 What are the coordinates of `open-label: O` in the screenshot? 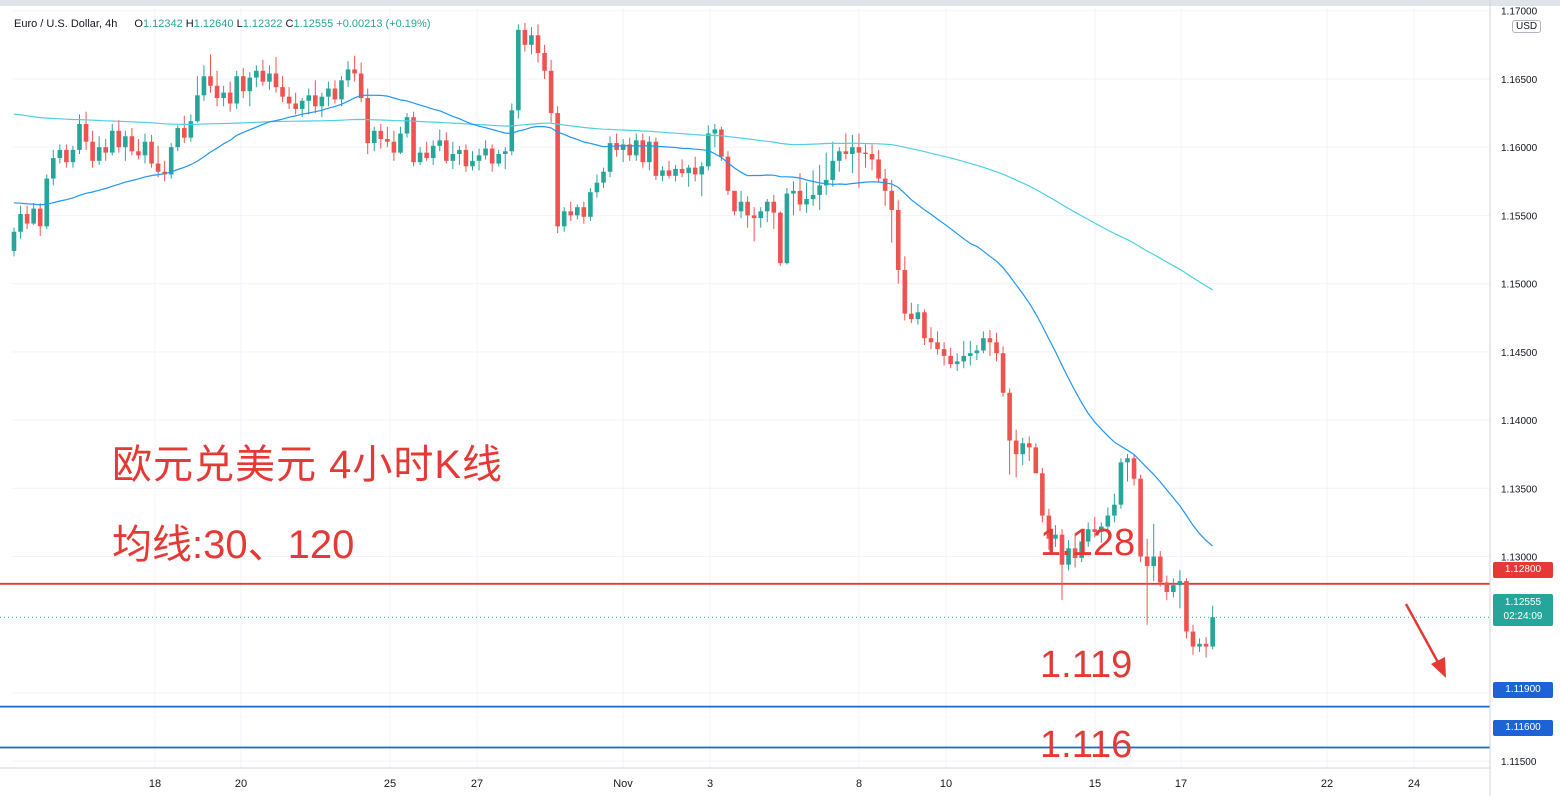 It's located at (138, 24).